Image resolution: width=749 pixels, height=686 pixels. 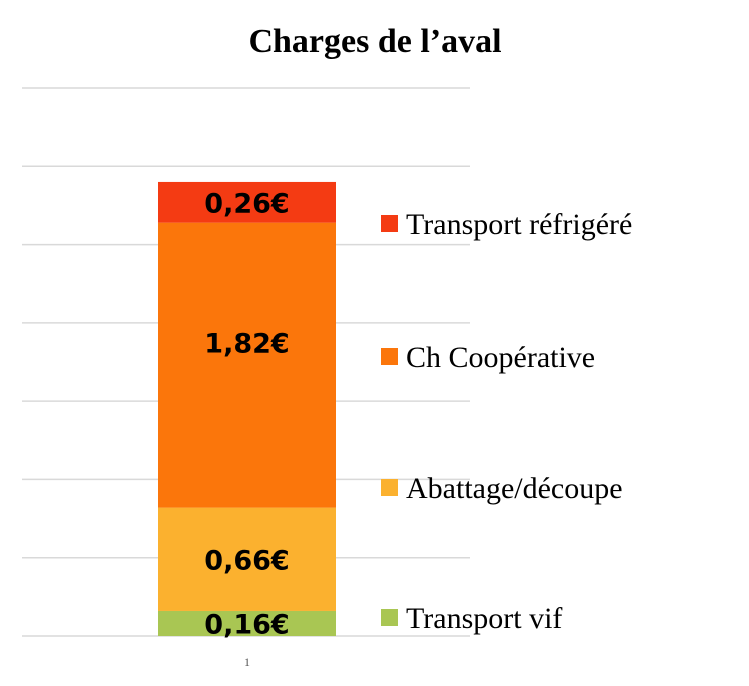 I want to click on data-label: 0,26€, so click(x=246, y=203).